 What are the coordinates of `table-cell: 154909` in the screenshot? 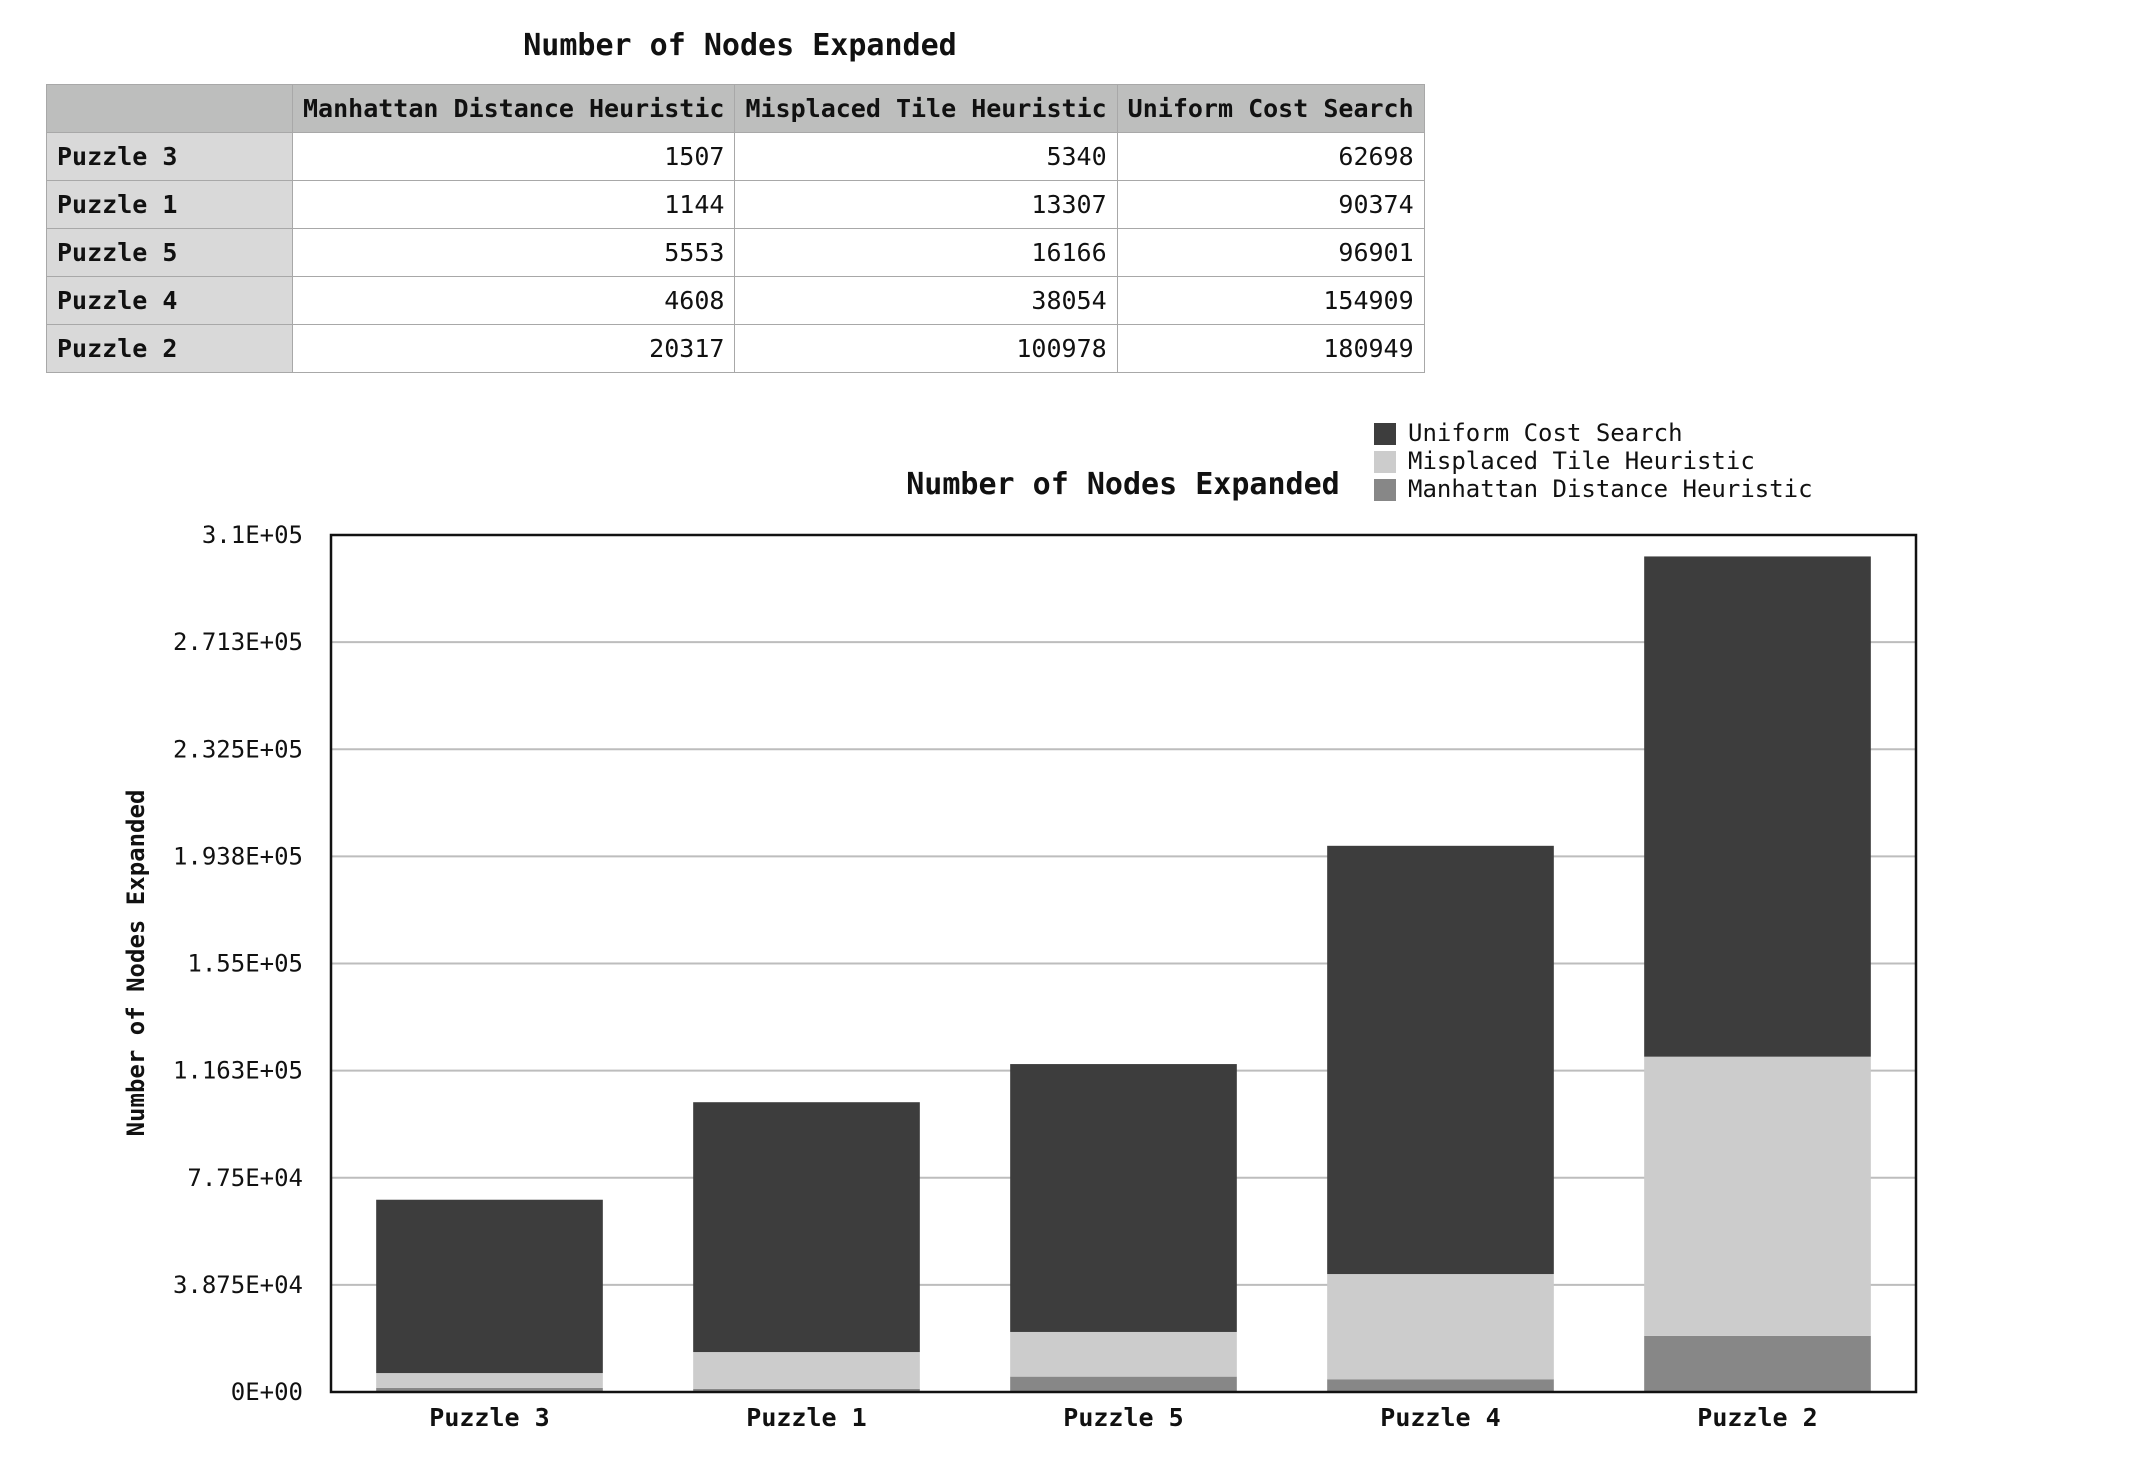 It's located at (1270, 300).